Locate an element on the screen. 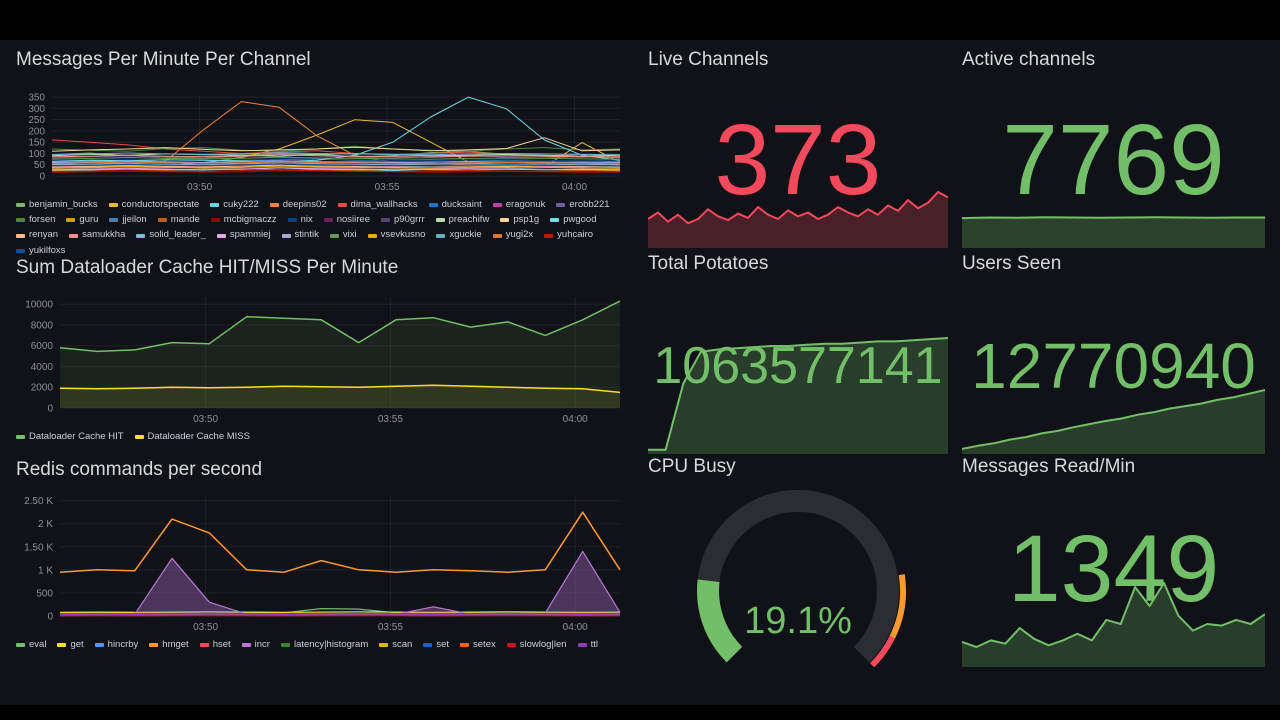 The image size is (1280, 720). panel-users-seen: Users Seen 12770940 is located at coordinates (1113, 353).